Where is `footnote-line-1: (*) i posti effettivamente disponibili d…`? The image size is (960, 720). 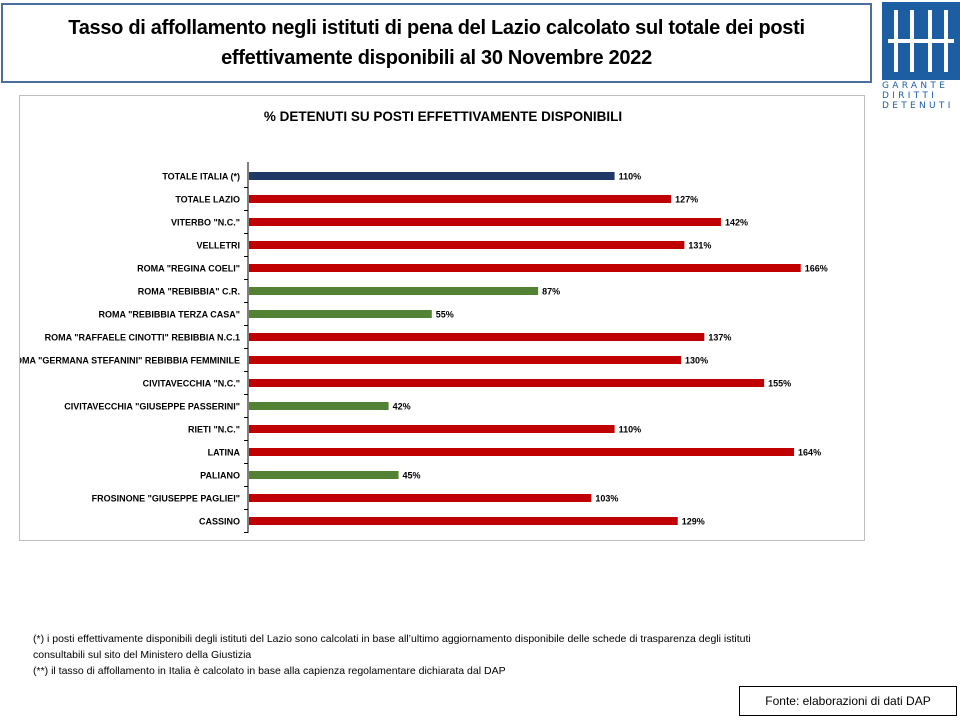 footnote-line-1: (*) i posti effettivamente disponibili d… is located at coordinates (392, 639).